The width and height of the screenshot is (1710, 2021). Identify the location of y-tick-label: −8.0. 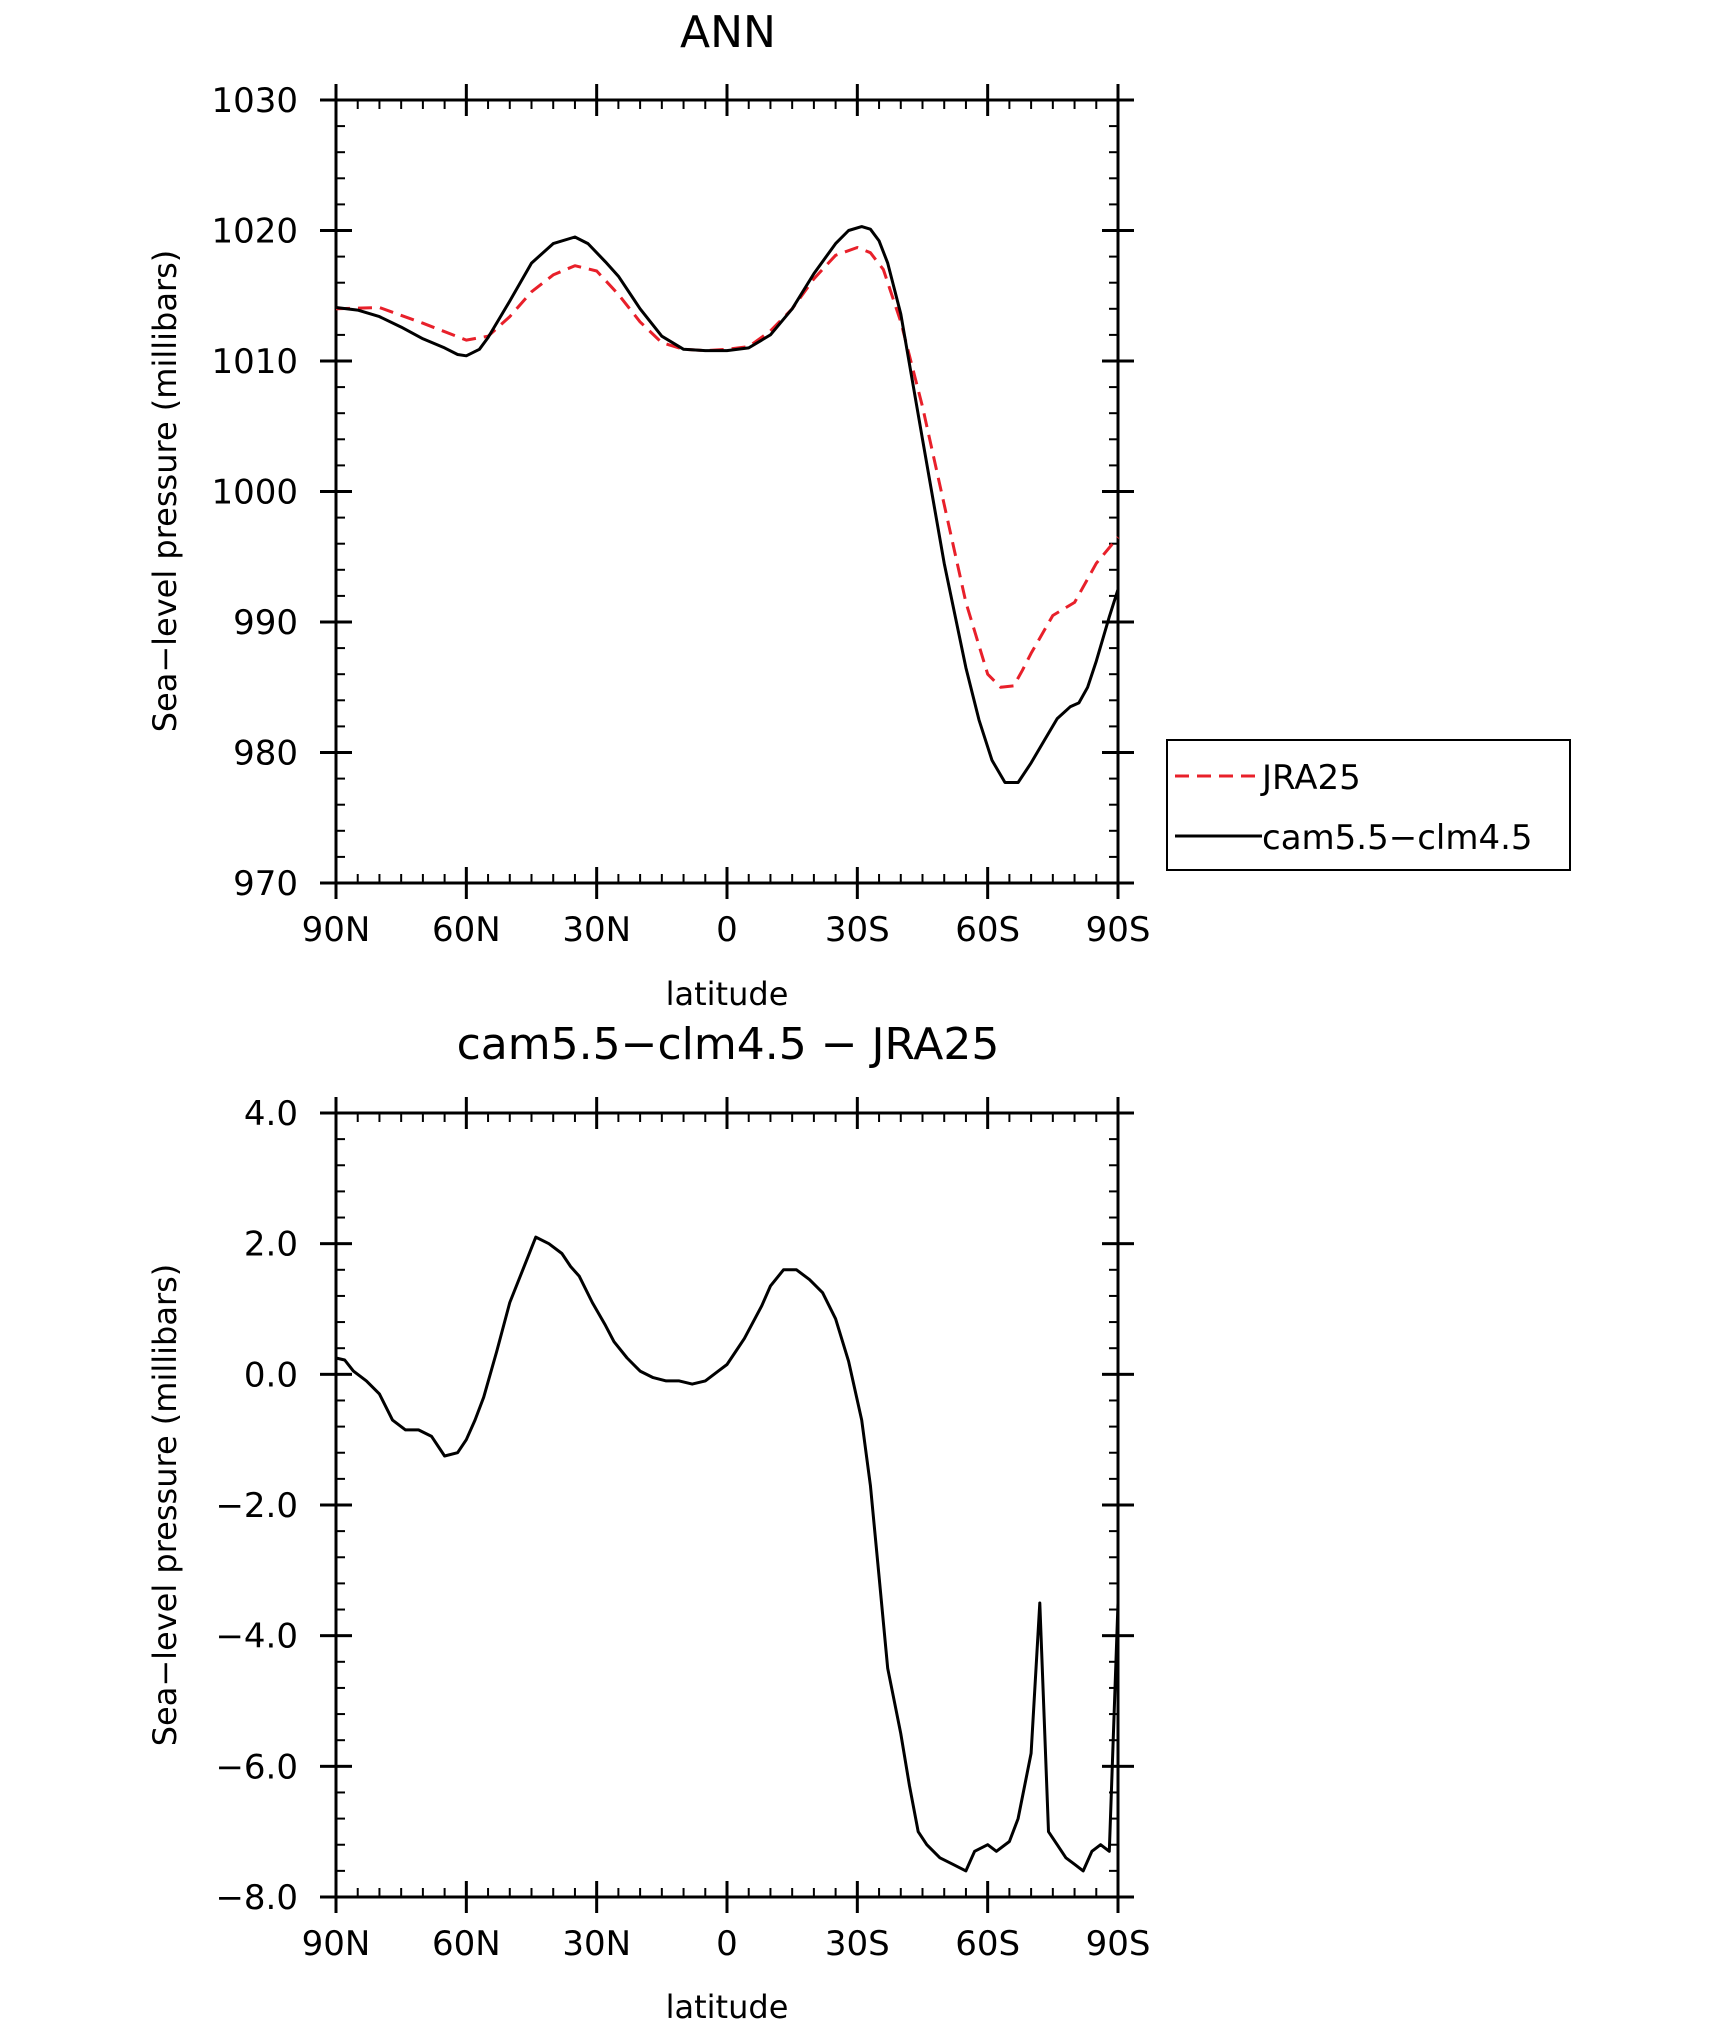
(256, 1898).